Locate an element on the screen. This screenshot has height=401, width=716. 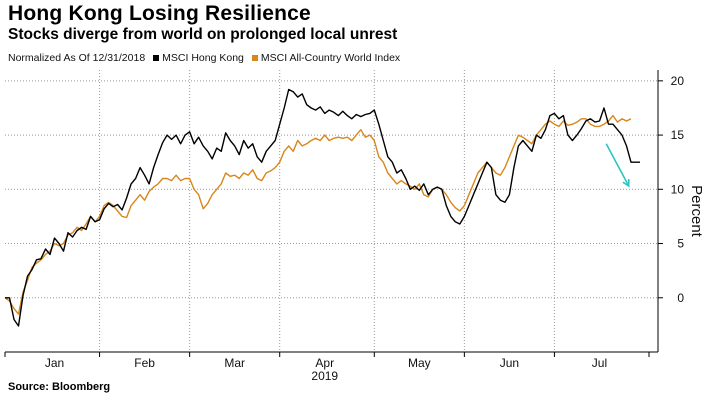
legend-label-hong-kong: MSCI Hong Kong is located at coordinates (203, 58).